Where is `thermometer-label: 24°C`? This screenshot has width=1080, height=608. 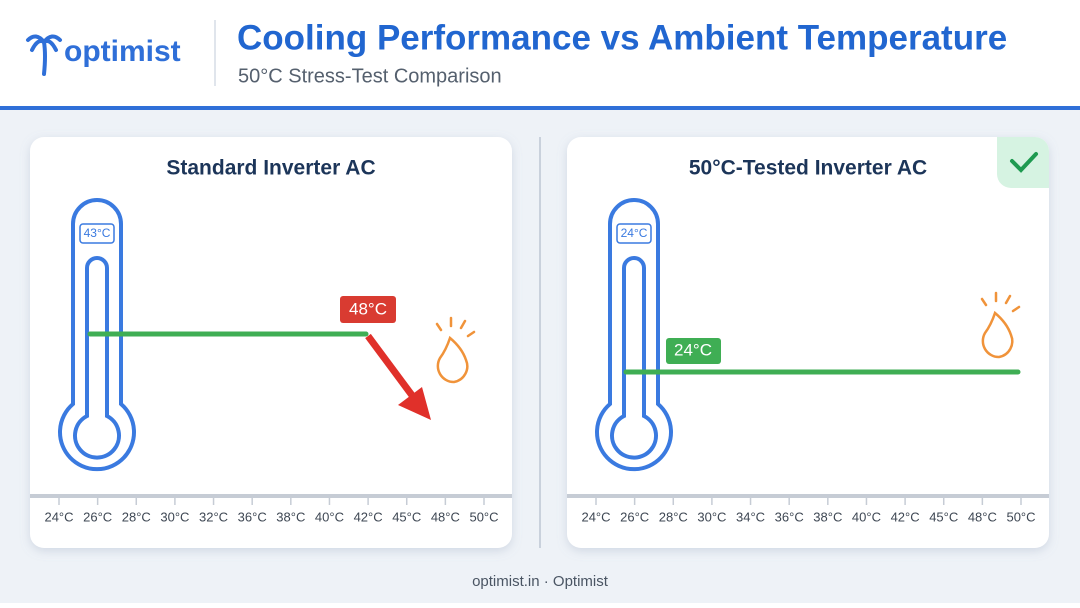 thermometer-label: 24°C is located at coordinates (634, 233).